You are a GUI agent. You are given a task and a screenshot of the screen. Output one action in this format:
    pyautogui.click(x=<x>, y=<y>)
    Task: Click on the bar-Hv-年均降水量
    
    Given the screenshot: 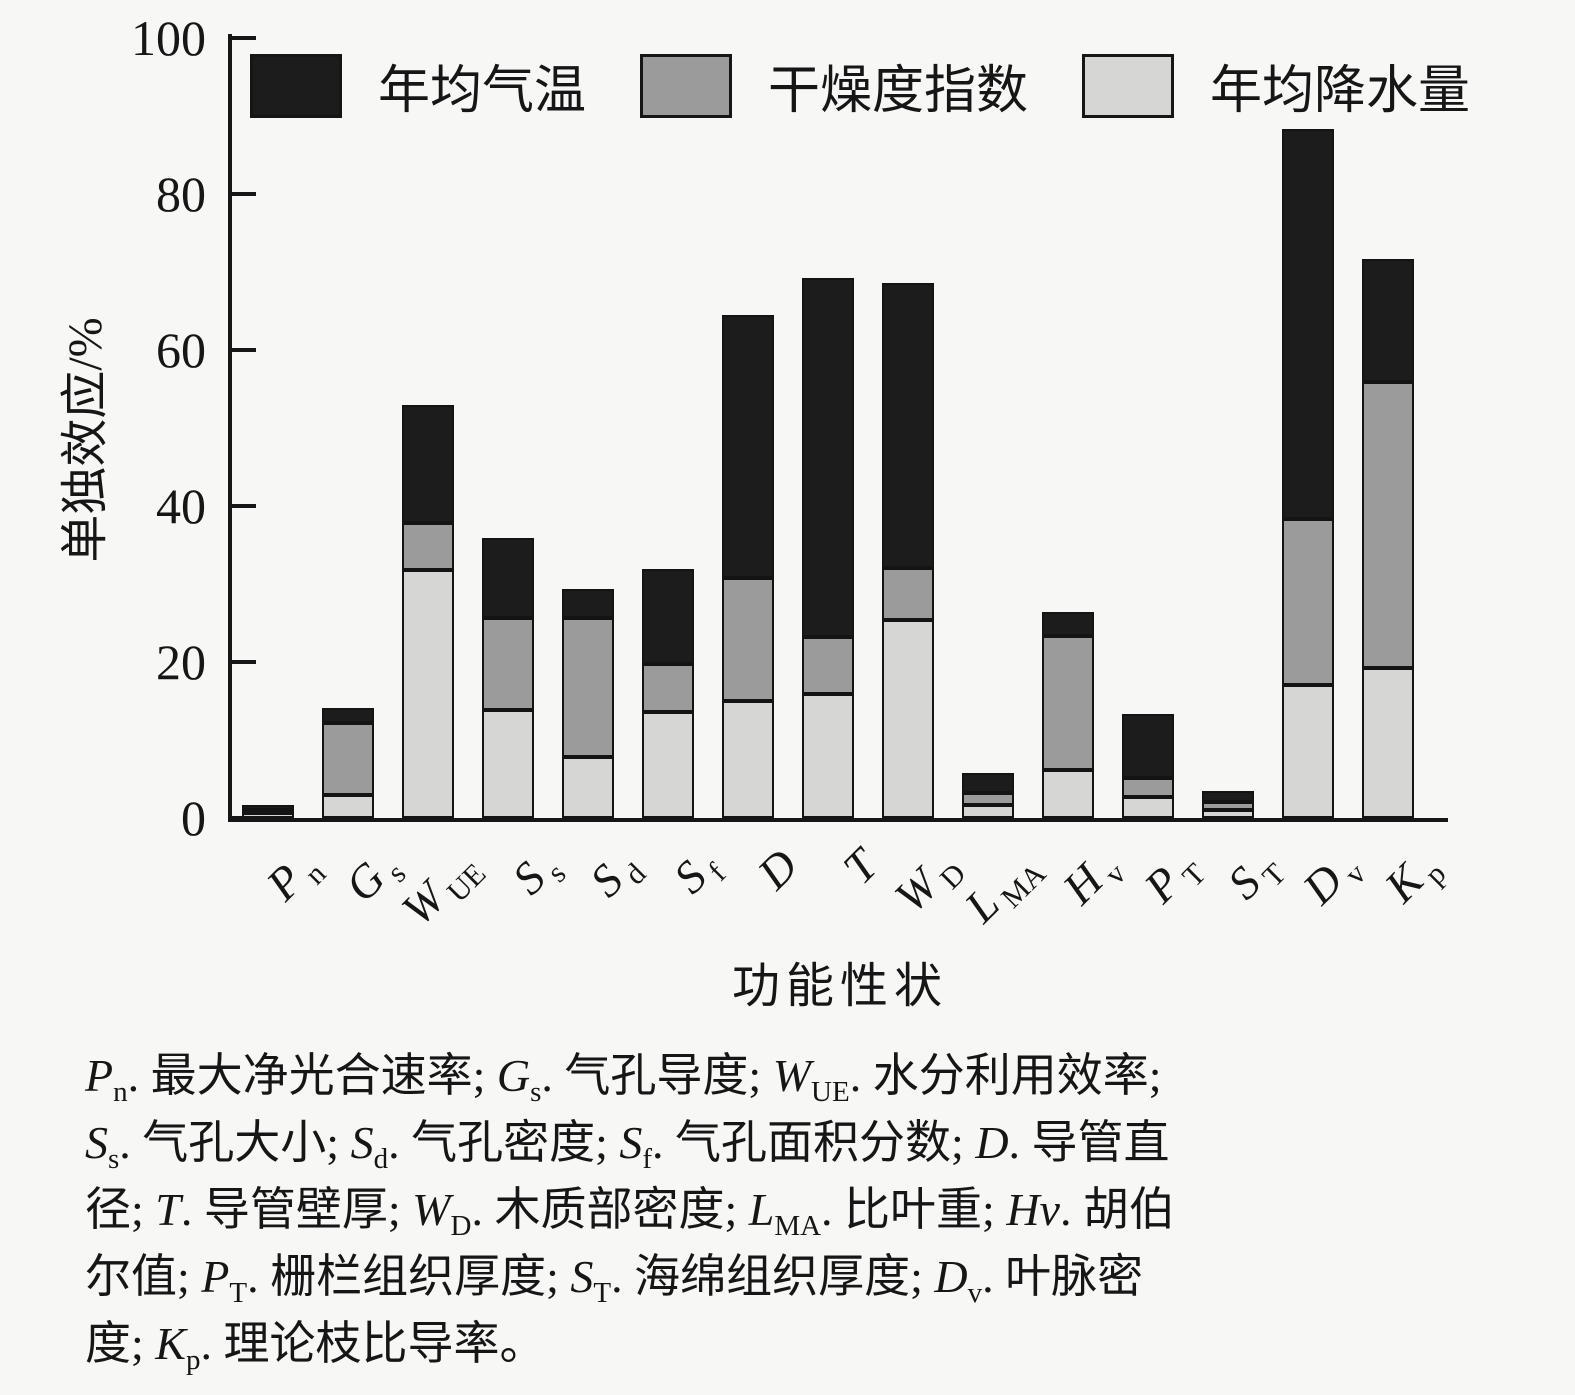 What is the action you would take?
    pyautogui.click(x=1068, y=793)
    